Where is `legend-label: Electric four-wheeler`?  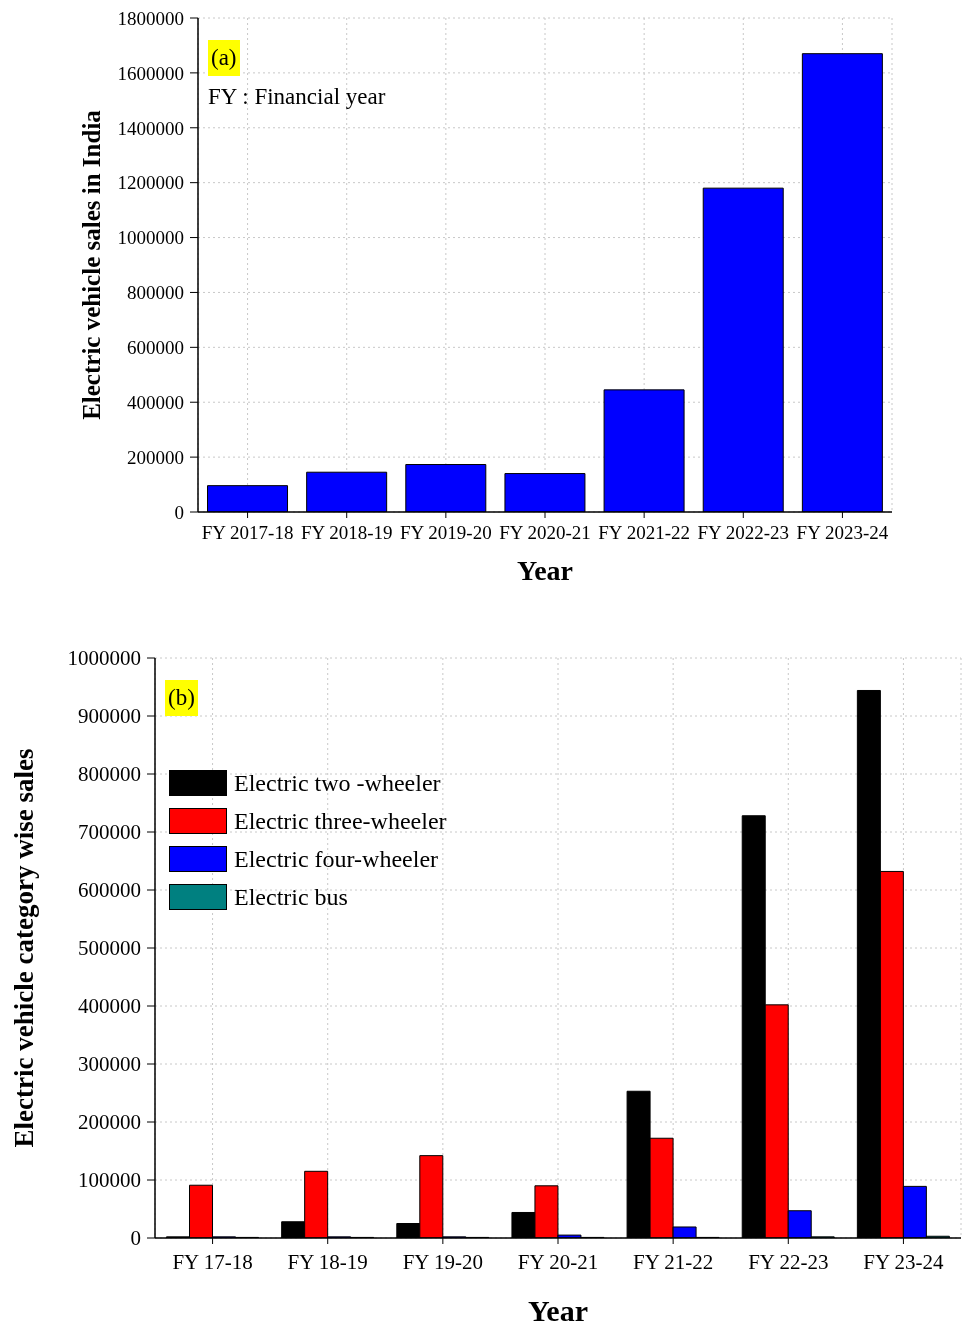 legend-label: Electric four-wheeler is located at coordinates (336, 859).